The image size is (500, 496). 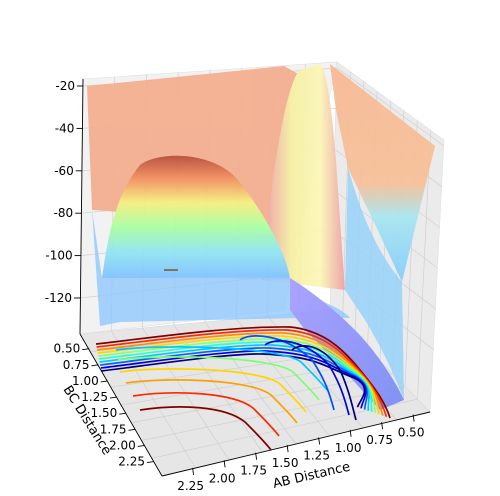 What do you see at coordinates (285, 463) in the screenshot?
I see `ab-tick-label: 1.50` at bounding box center [285, 463].